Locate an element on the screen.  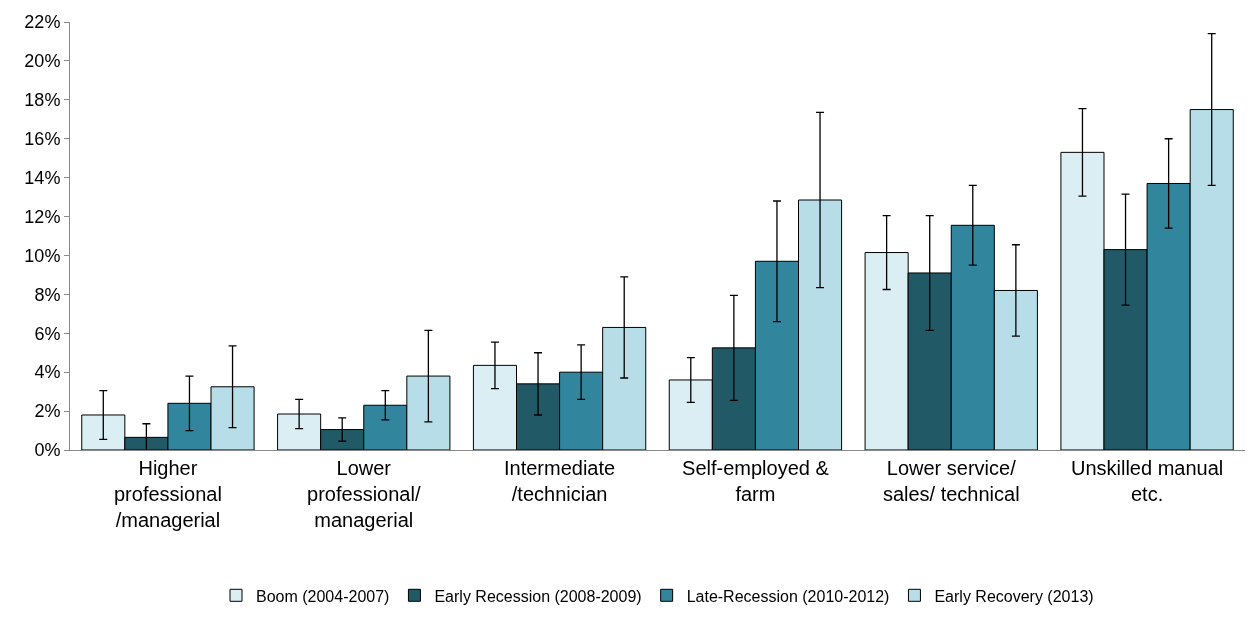
legend-label: Late-Recession (2010-2012) is located at coordinates (788, 596).